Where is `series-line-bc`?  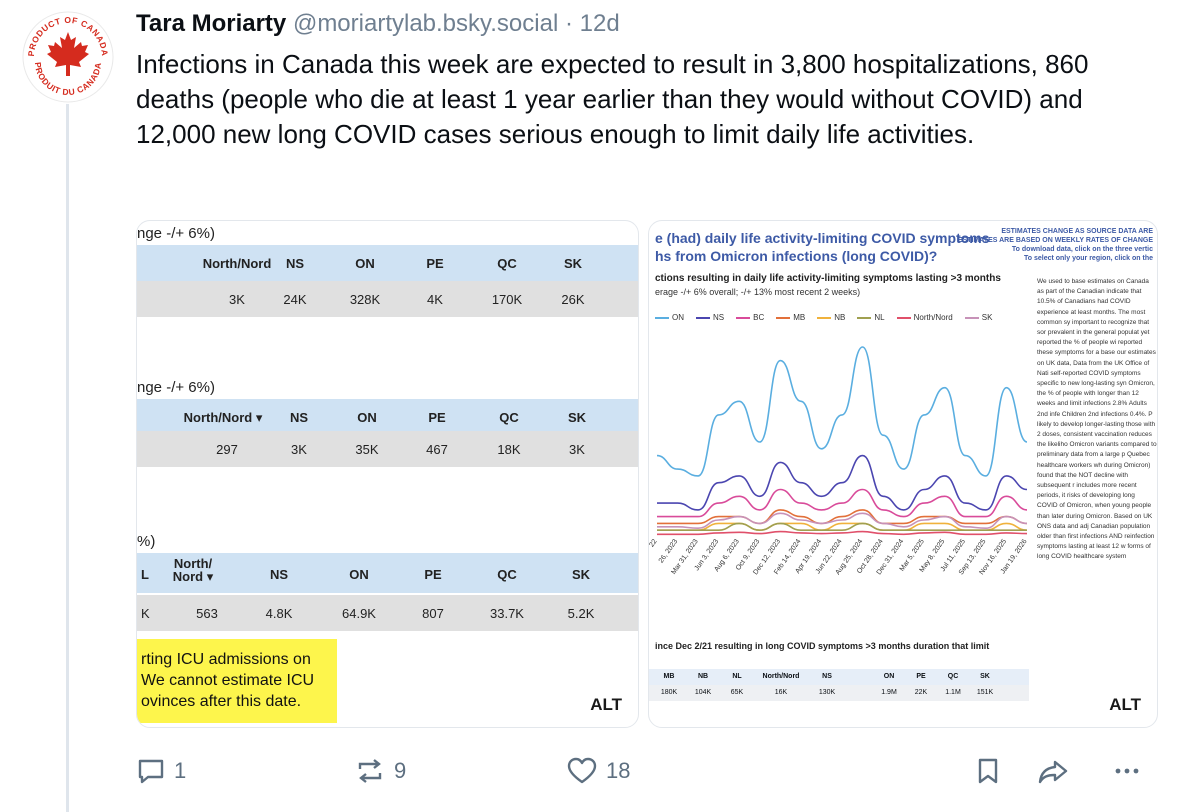 series-line-bc is located at coordinates (842, 503).